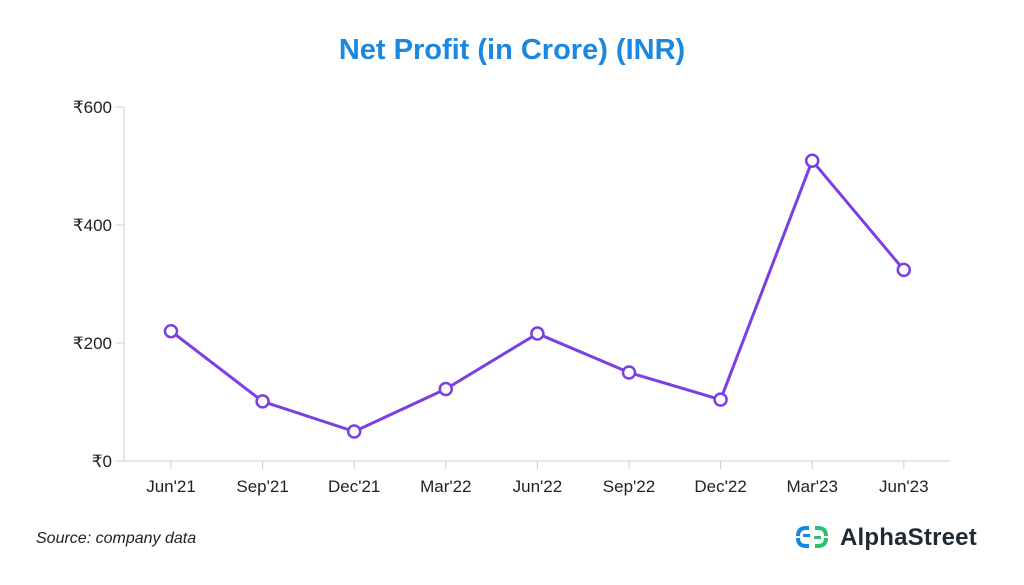 The width and height of the screenshot is (1024, 585). I want to click on y-tick-label: ₹200, so click(92, 343).